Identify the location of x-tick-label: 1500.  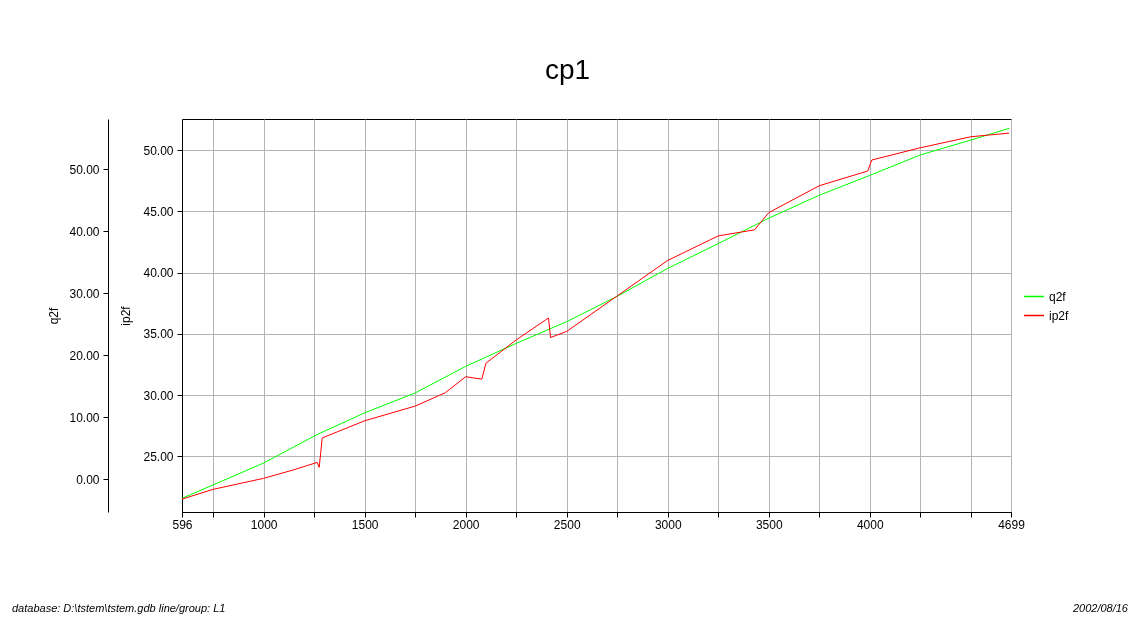
(365, 524).